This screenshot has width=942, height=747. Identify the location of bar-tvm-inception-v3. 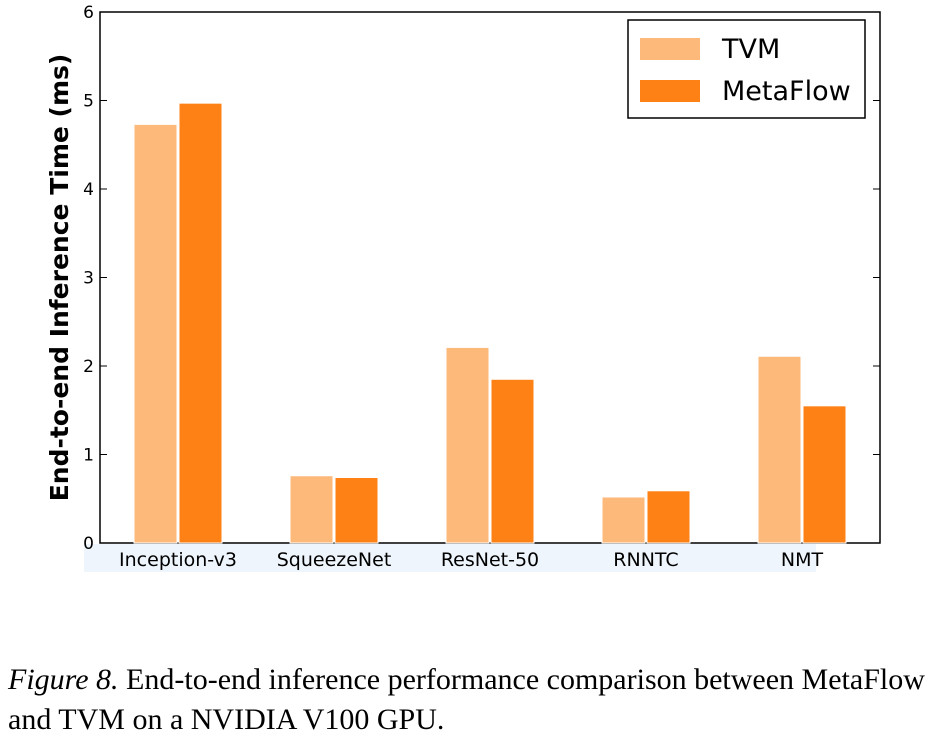
(155, 333).